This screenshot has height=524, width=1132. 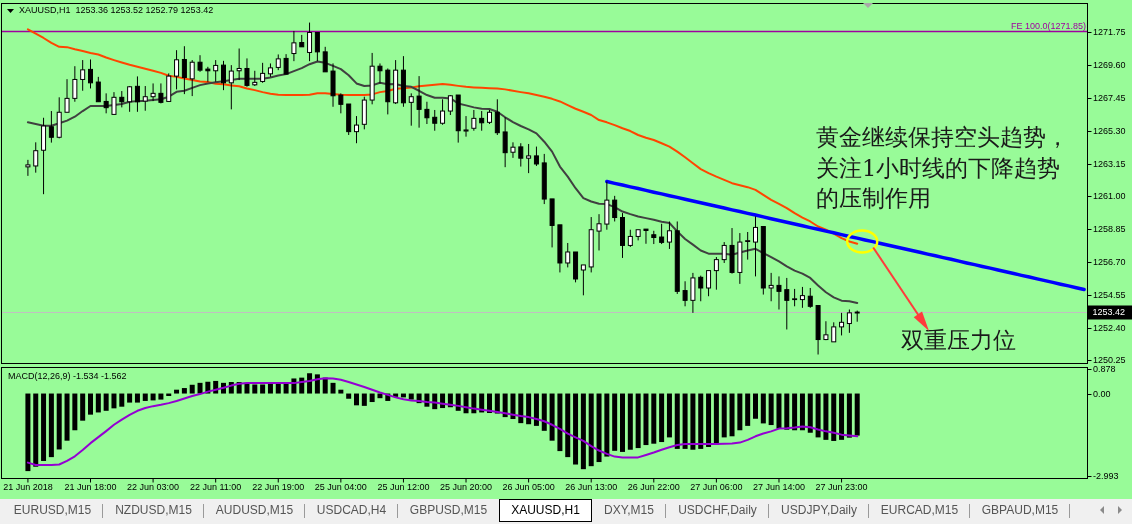 I want to click on y-tick-label: 1271.75, so click(x=1109, y=31).